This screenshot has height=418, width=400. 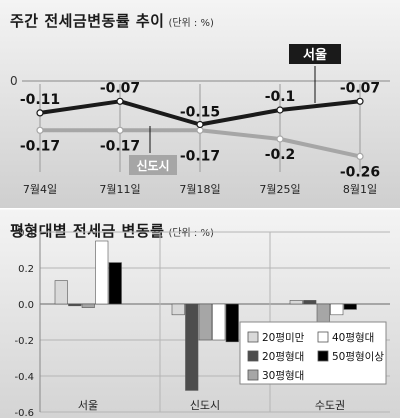 I want to click on size-legend-label-3: 40평형대, so click(x=353, y=338).